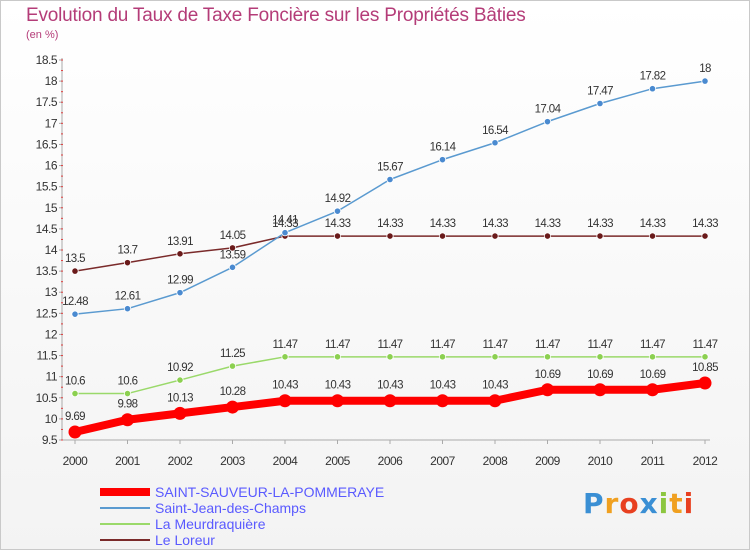  What do you see at coordinates (42, 35) in the screenshot?
I see `chart-unit: (en %)` at bounding box center [42, 35].